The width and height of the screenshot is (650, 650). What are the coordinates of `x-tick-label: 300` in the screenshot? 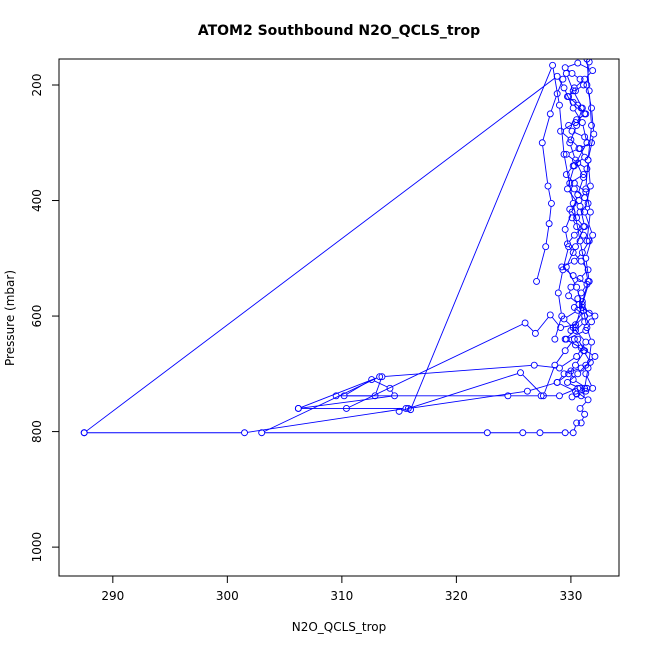 It's located at (227, 596).